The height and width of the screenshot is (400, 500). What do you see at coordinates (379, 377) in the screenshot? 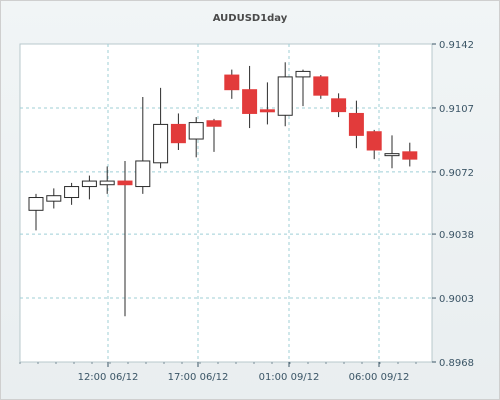
I see `x-tick-label: 06:00 09/12` at bounding box center [379, 377].